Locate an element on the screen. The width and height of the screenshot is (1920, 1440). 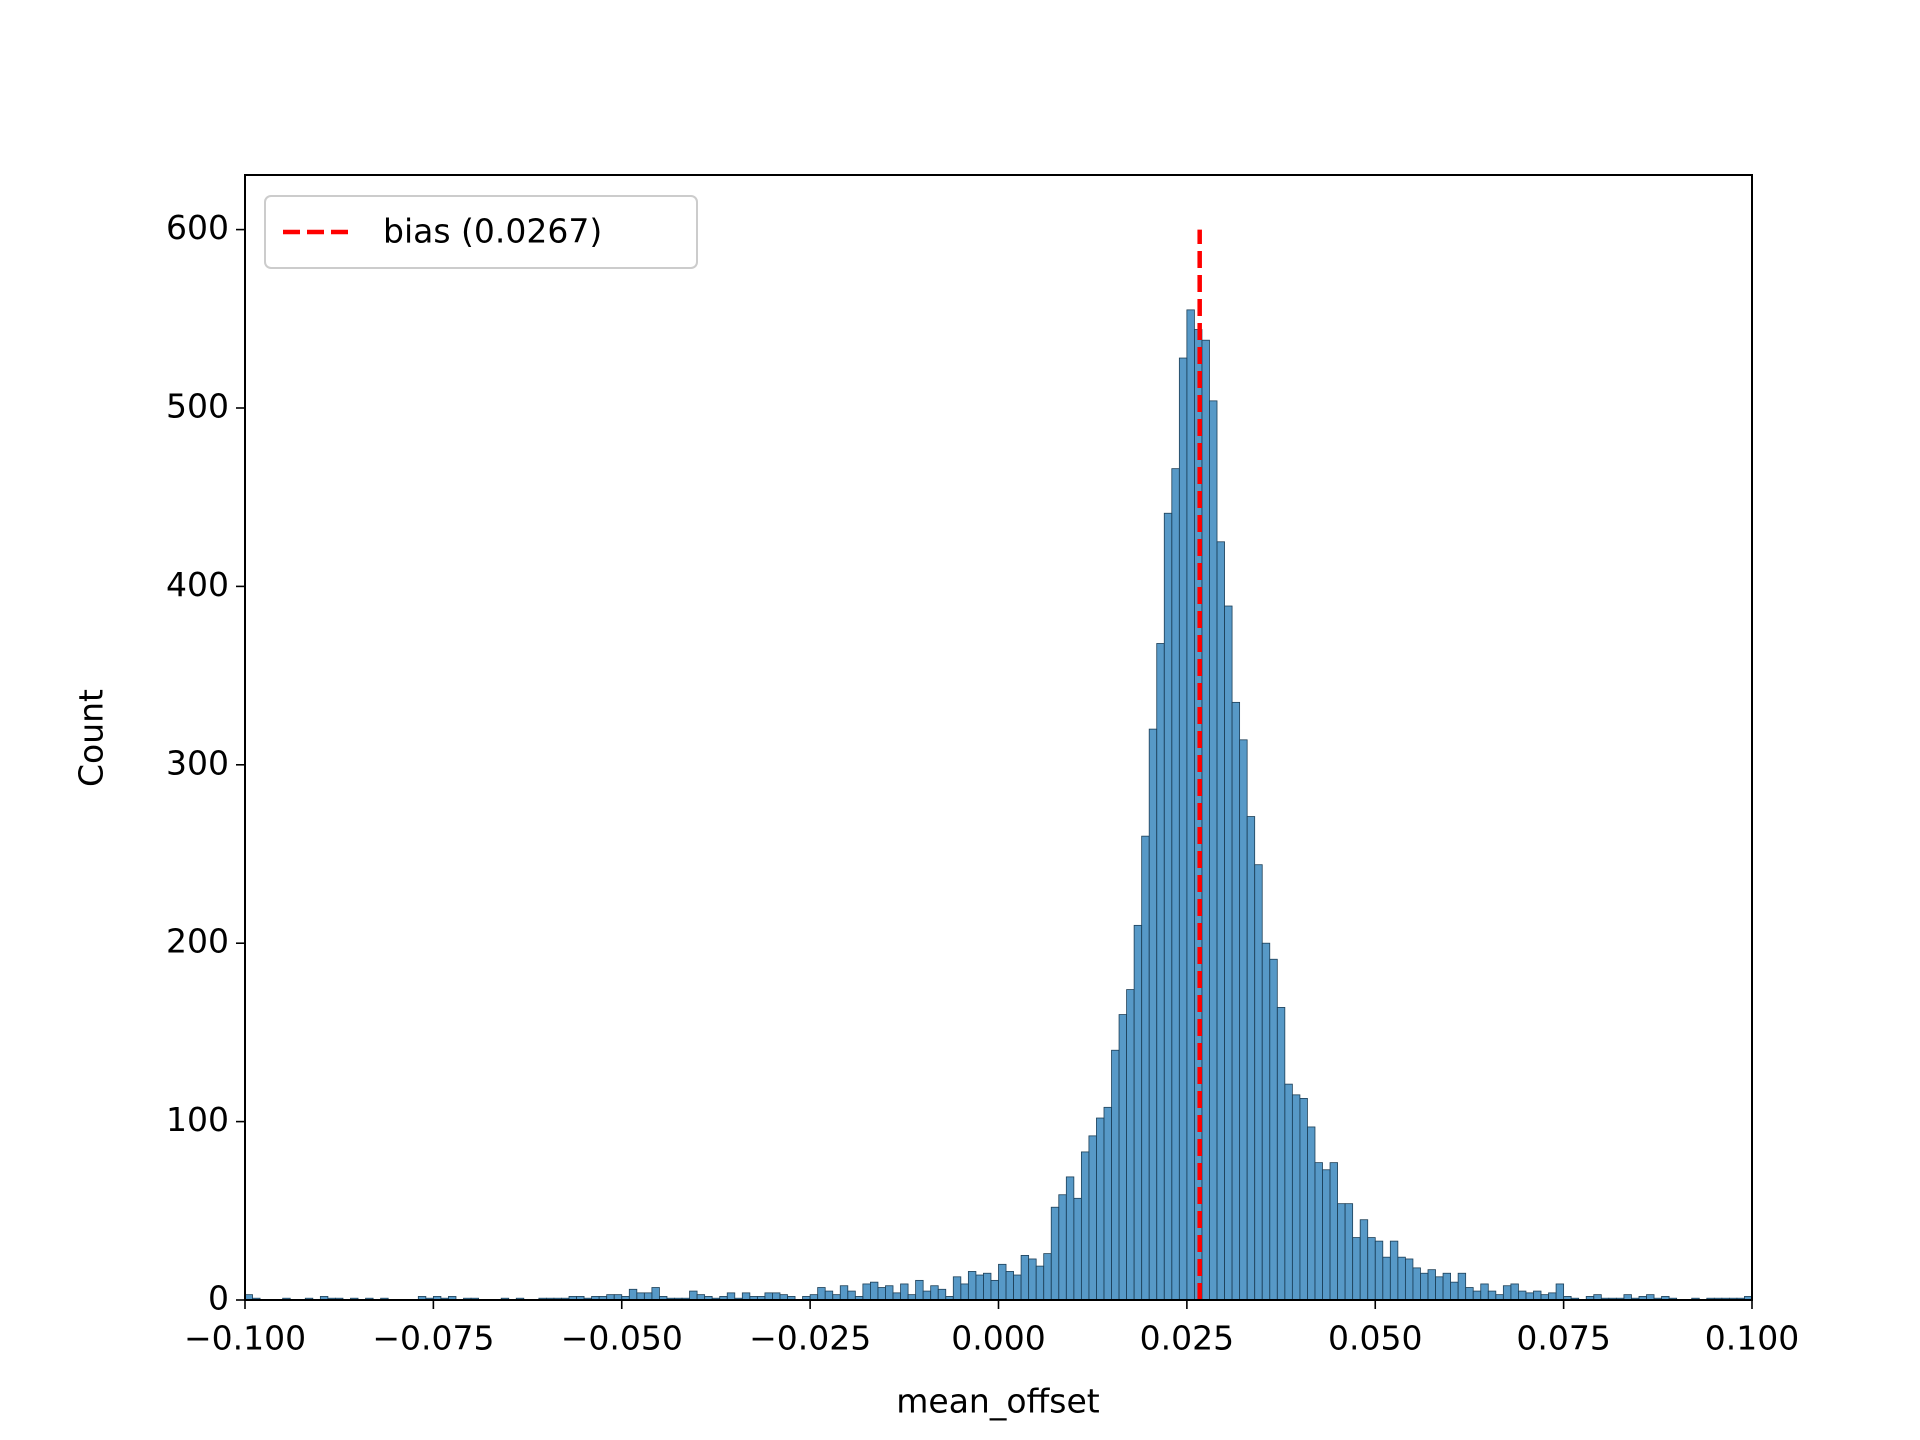
legend-box is located at coordinates (481, 232).